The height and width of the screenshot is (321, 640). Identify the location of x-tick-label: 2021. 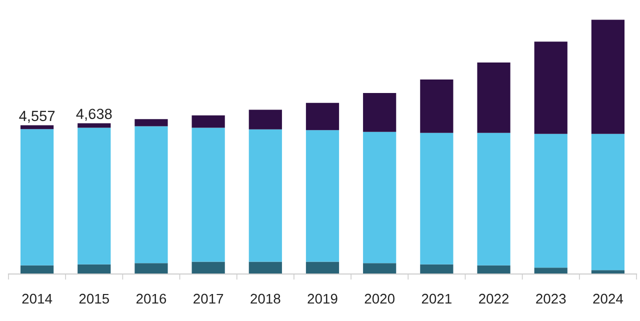
(437, 299).